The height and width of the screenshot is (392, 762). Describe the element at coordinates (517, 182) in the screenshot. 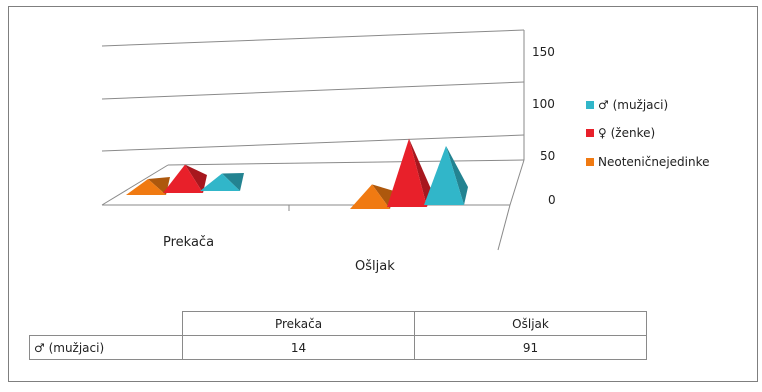

I see `floor-right-edge` at that location.